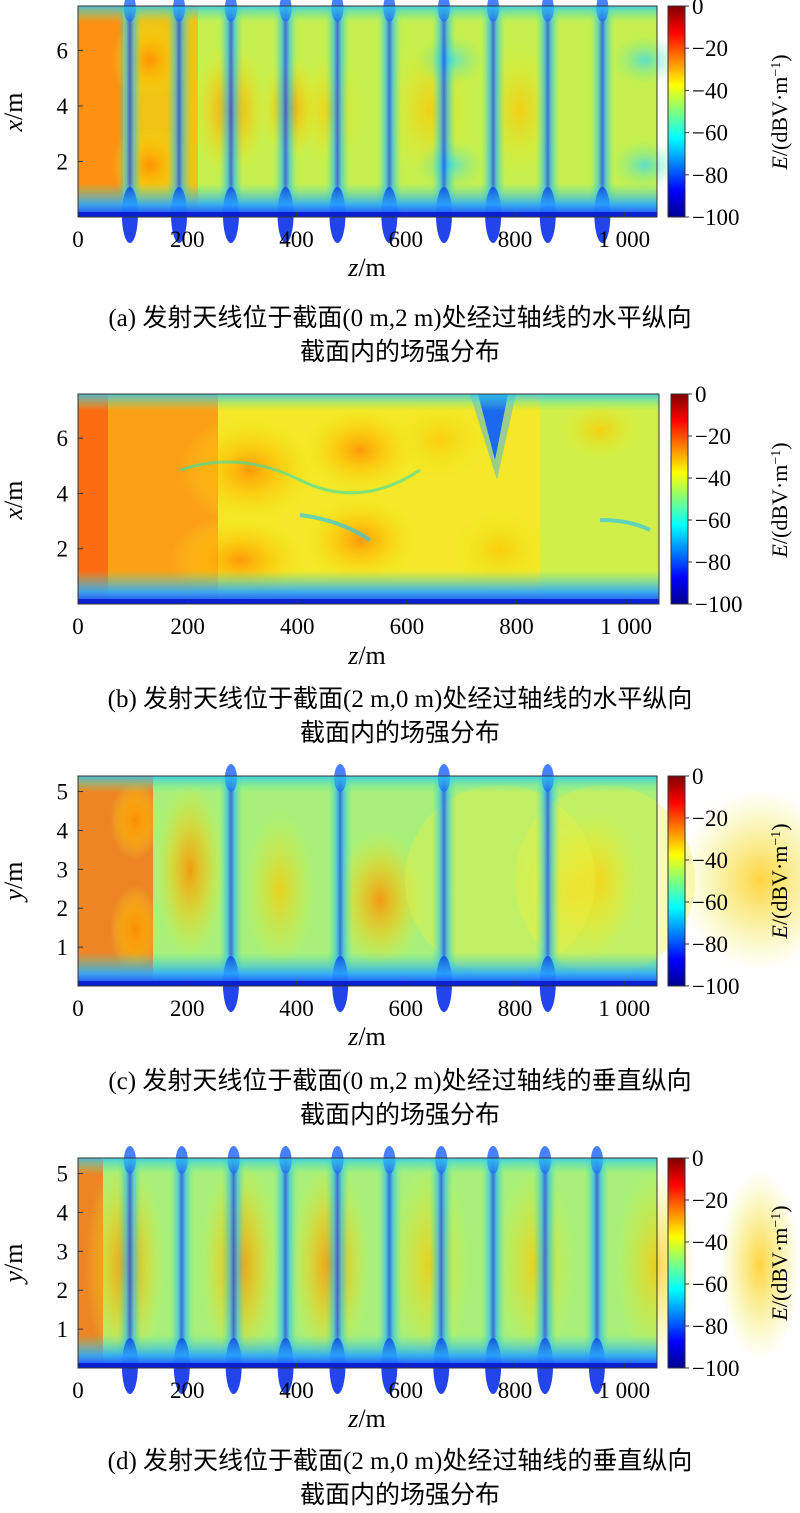  Describe the element at coordinates (400, 1115) in the screenshot. I see `panel-c-caption-line2: 截面内的场强分布` at that location.